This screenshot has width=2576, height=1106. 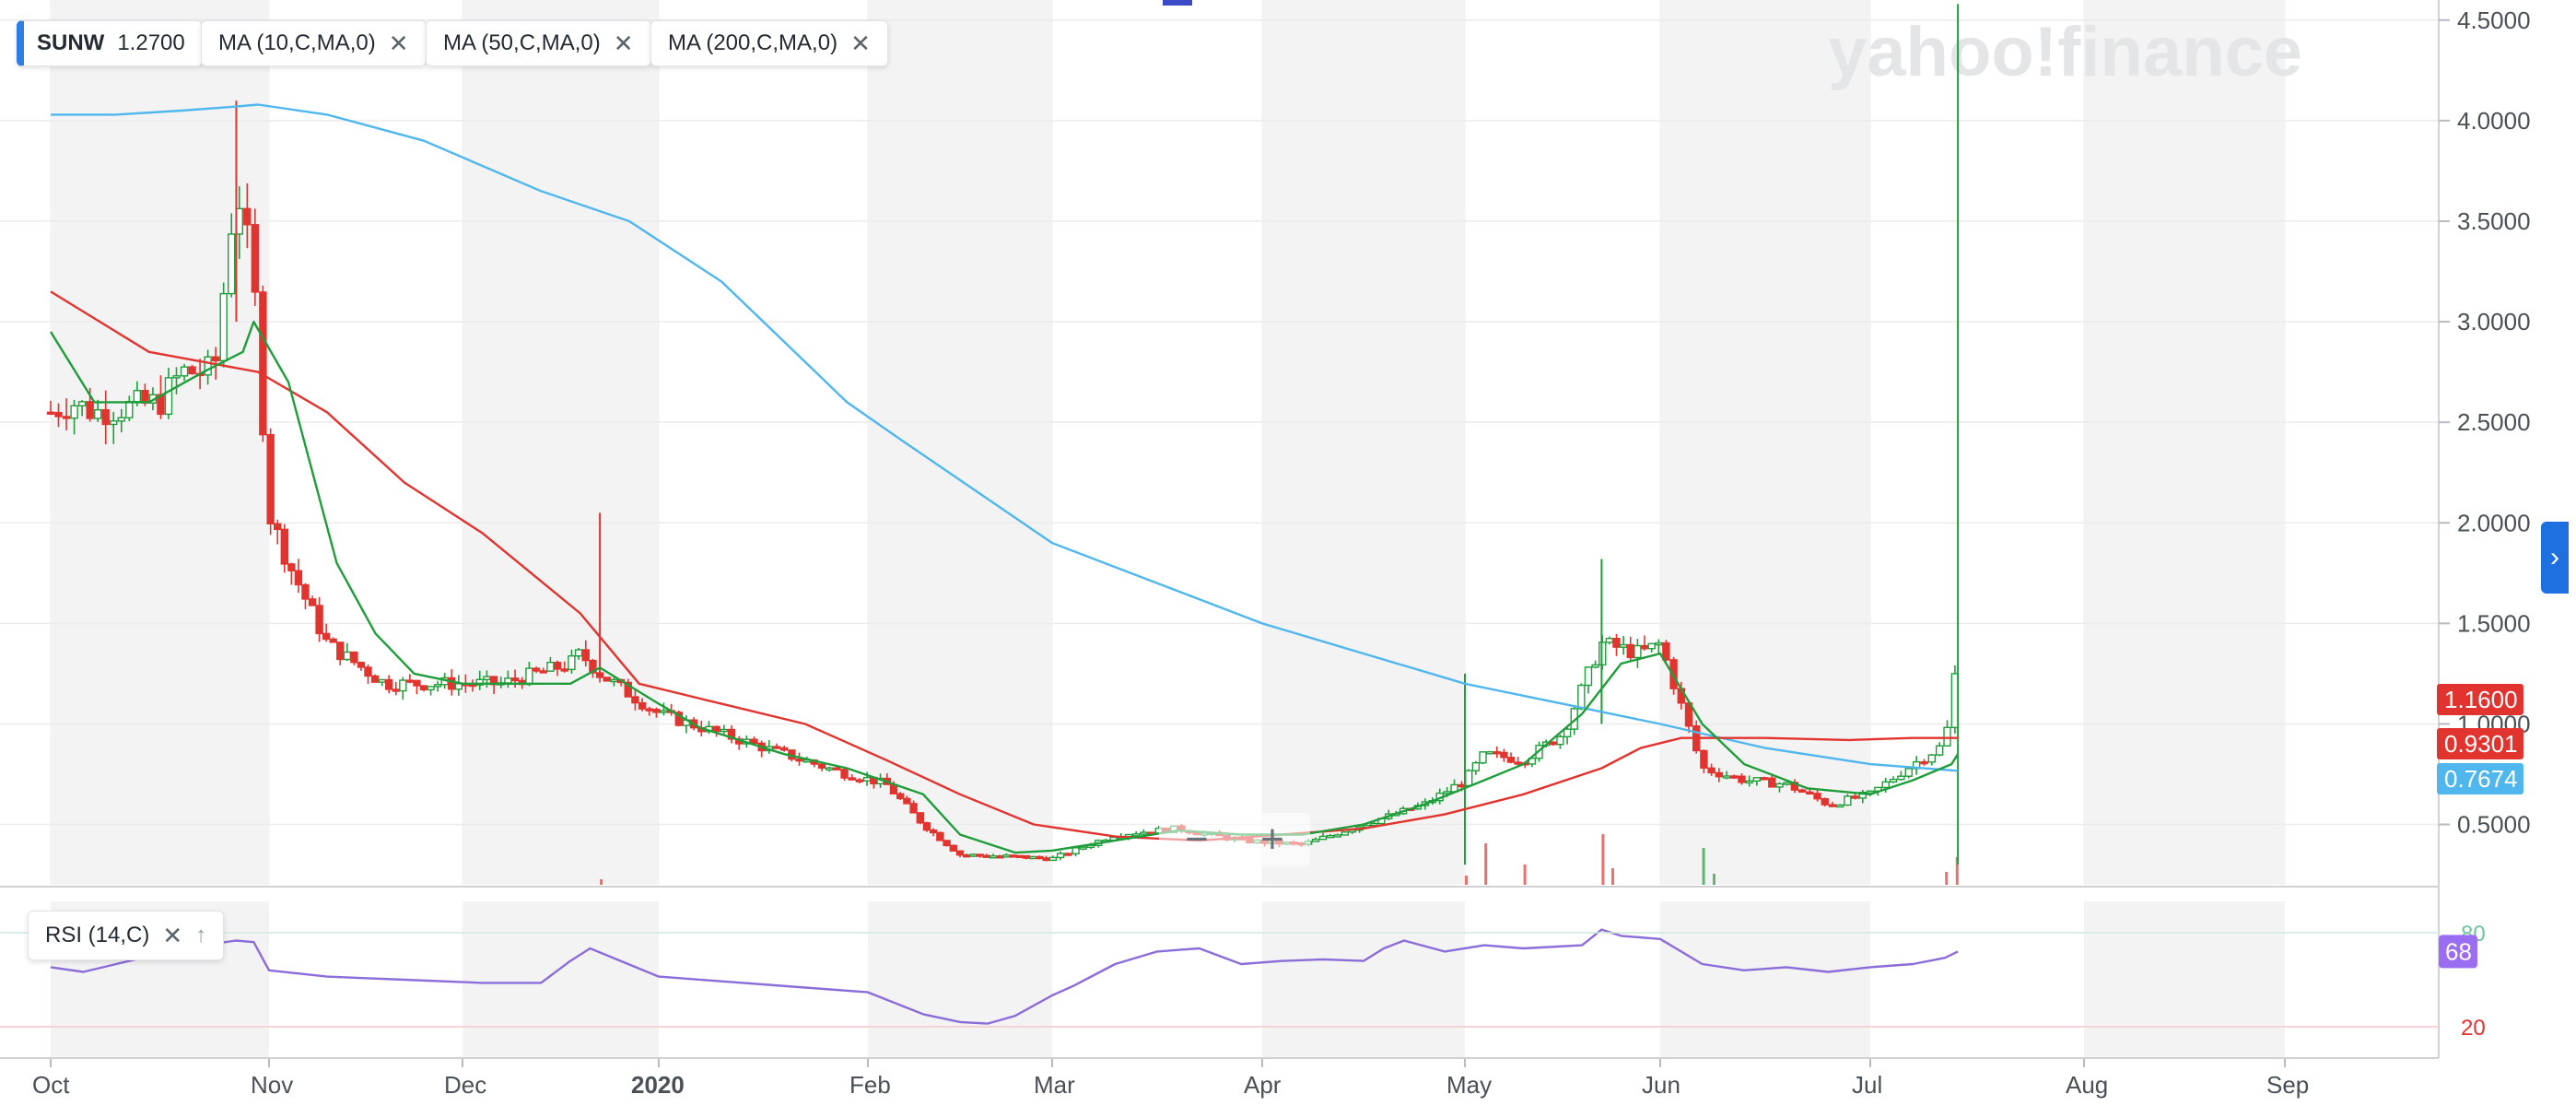 I want to click on ma200-chip: MA (200,C,MA,0) ✕, so click(x=769, y=43).